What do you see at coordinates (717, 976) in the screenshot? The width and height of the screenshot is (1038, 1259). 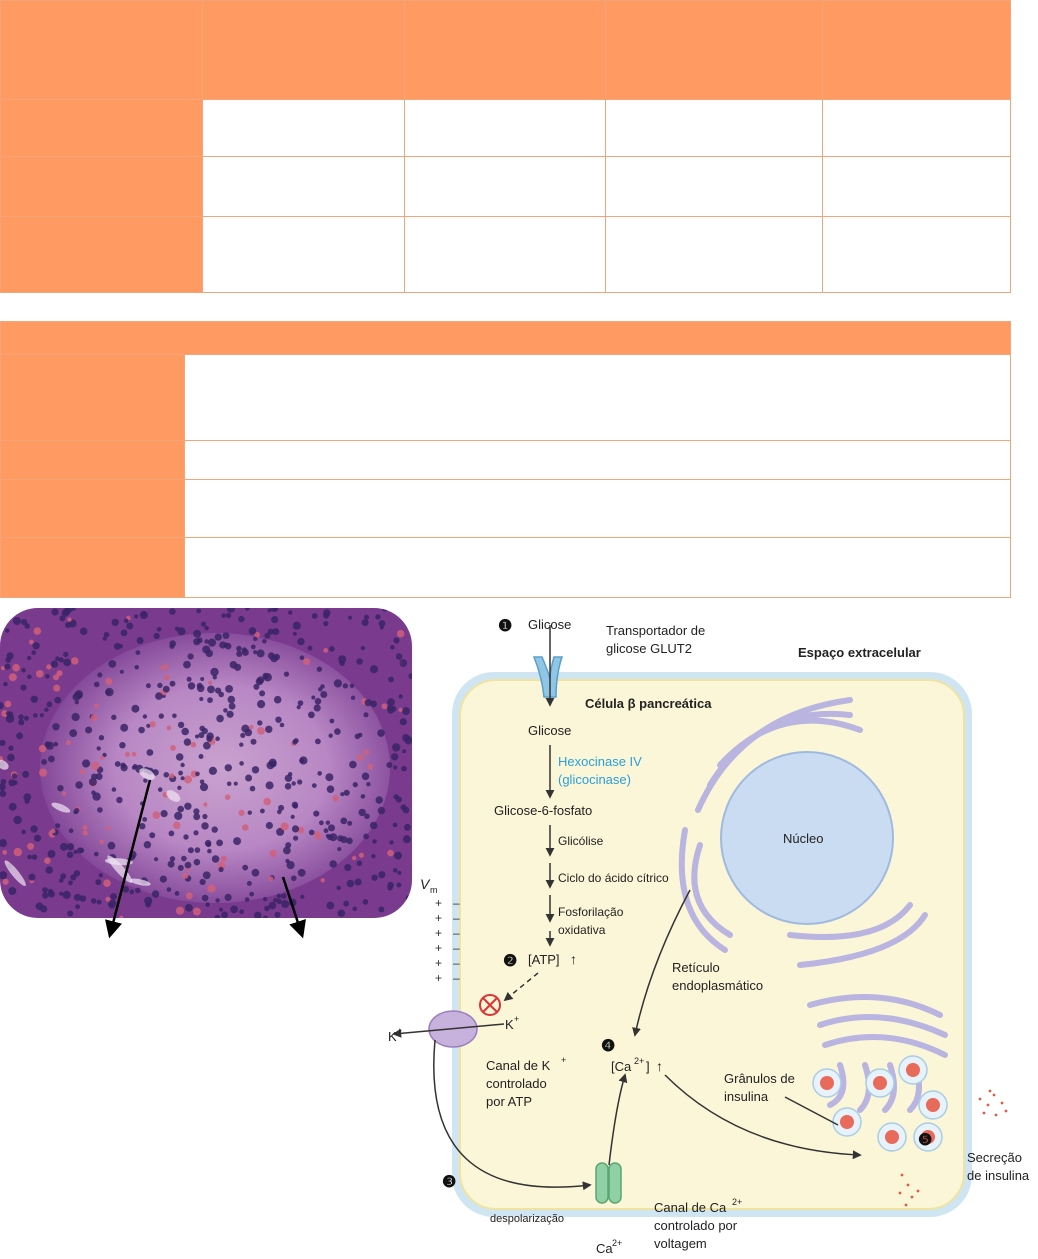 I see `er-label: Retículo endoplasmático` at bounding box center [717, 976].